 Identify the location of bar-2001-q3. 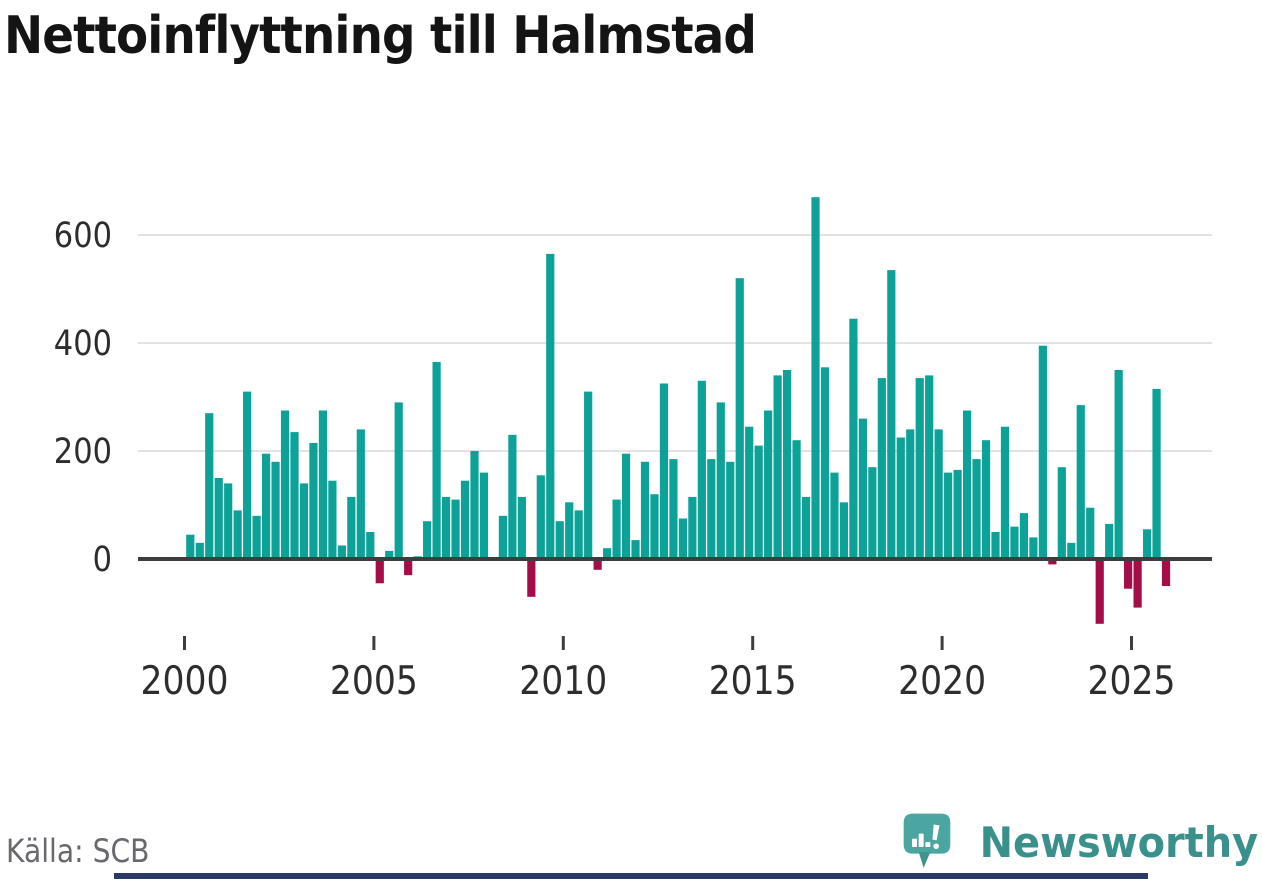
(247, 475).